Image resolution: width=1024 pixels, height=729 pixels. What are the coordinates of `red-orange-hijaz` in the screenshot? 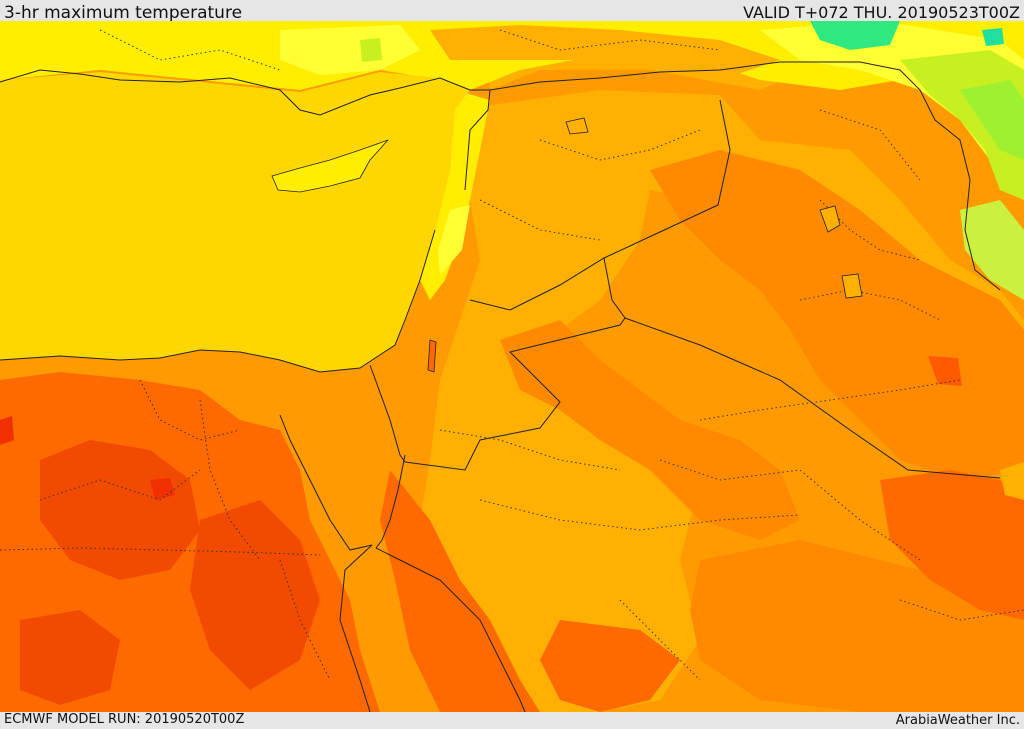 It's located at (460, 591).